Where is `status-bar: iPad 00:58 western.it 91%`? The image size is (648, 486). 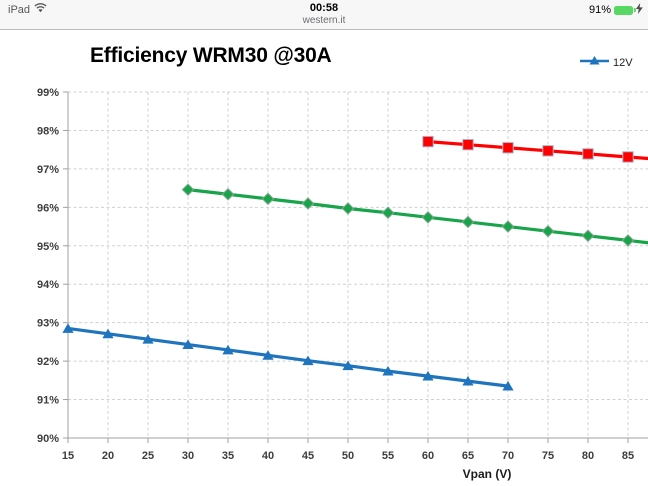 status-bar: iPad 00:58 western.it 91% is located at coordinates (324, 15).